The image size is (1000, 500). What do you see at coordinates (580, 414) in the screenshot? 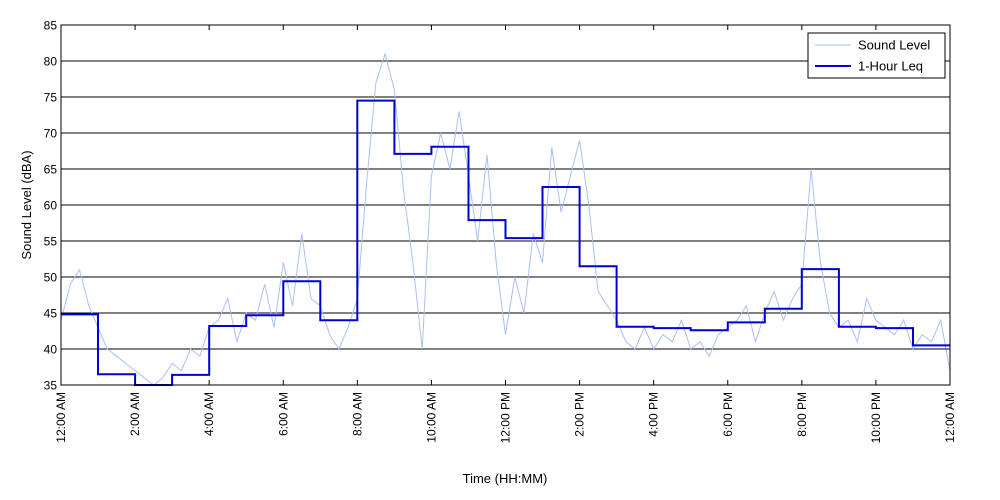
I see `x-tick-label: 2:00 PM` at bounding box center [580, 414].